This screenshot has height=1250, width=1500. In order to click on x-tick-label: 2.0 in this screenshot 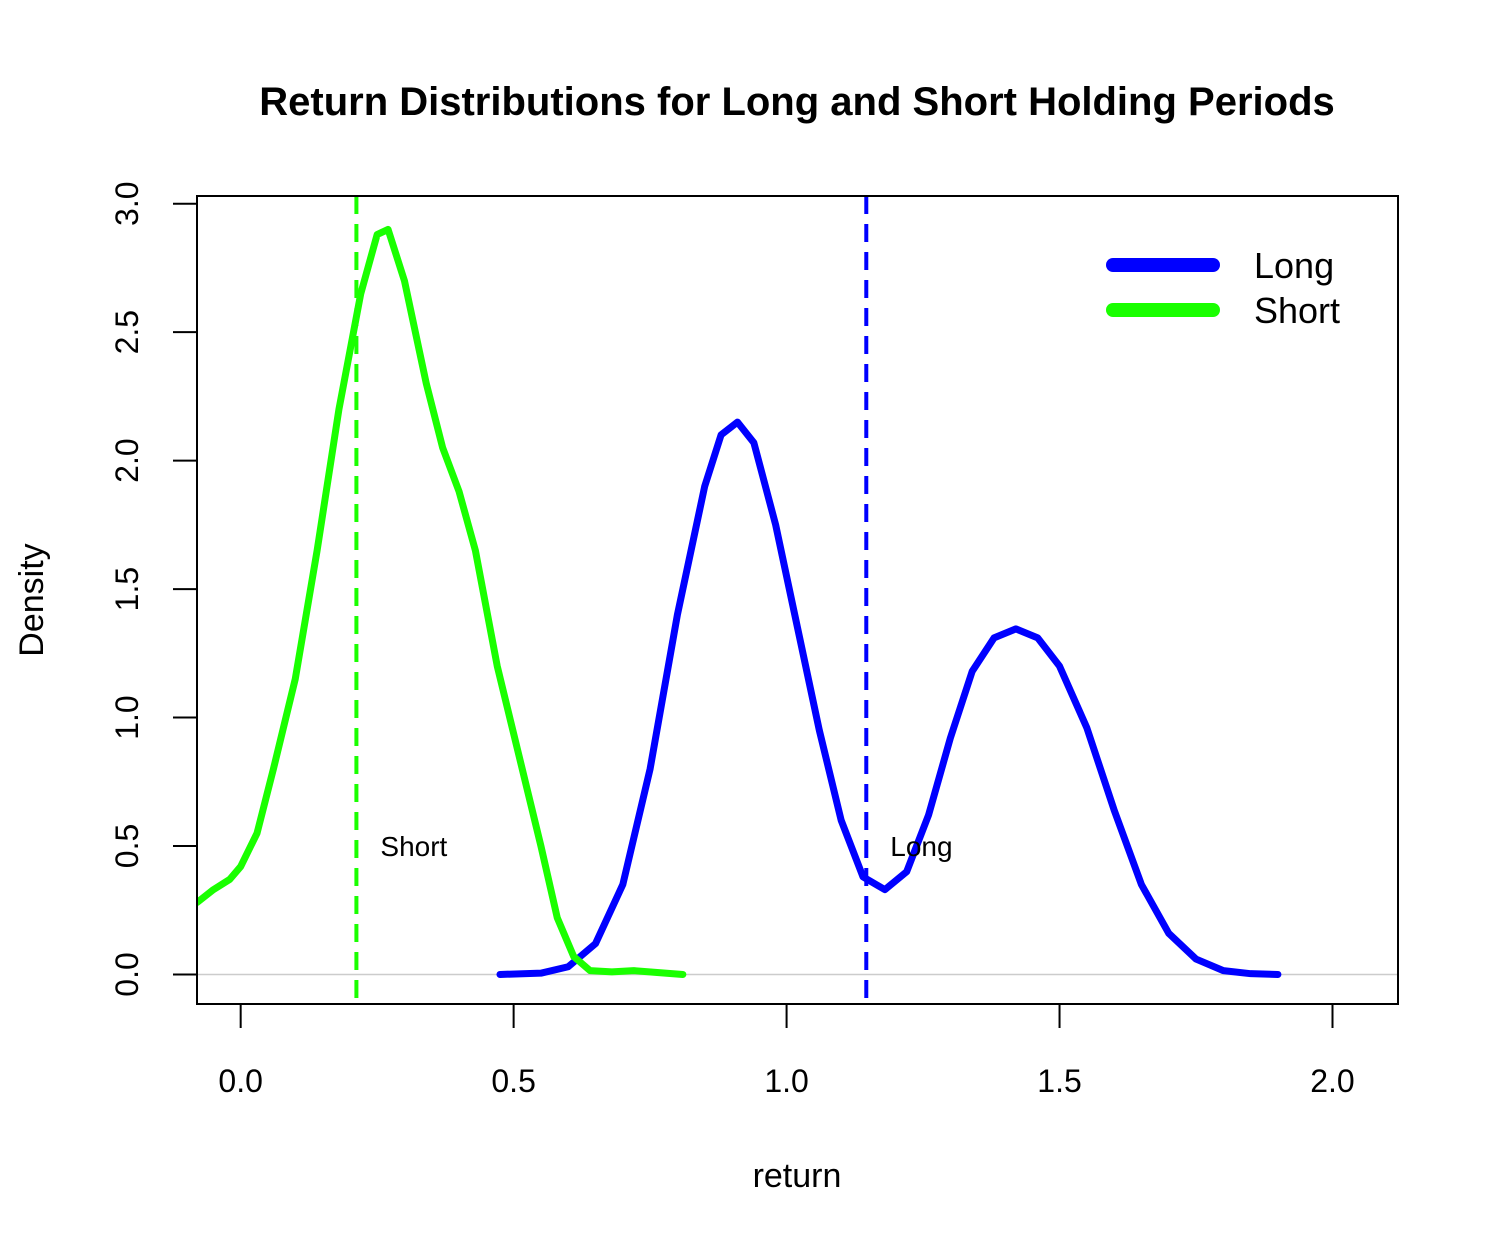, I will do `click(1332, 1081)`.